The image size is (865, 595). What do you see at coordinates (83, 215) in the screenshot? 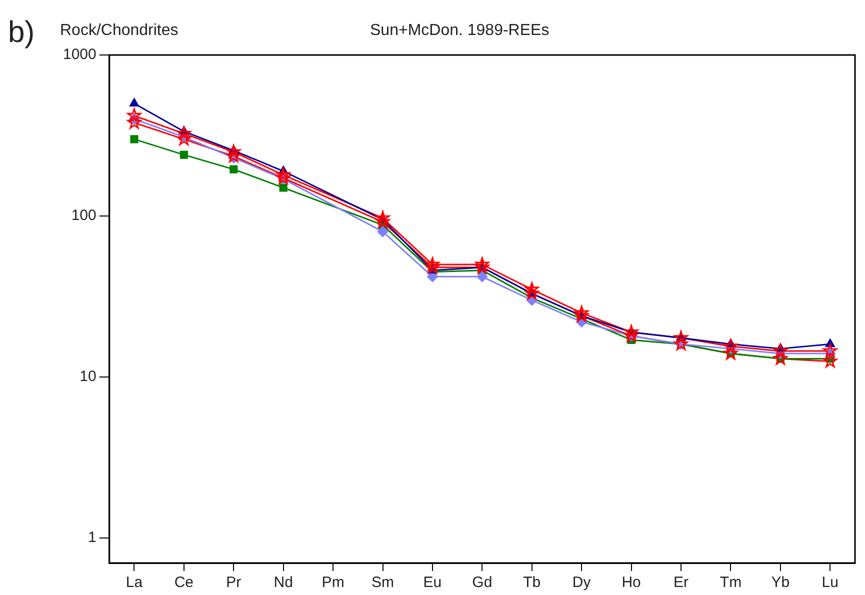
I see `y-tick-label: 100` at bounding box center [83, 215].